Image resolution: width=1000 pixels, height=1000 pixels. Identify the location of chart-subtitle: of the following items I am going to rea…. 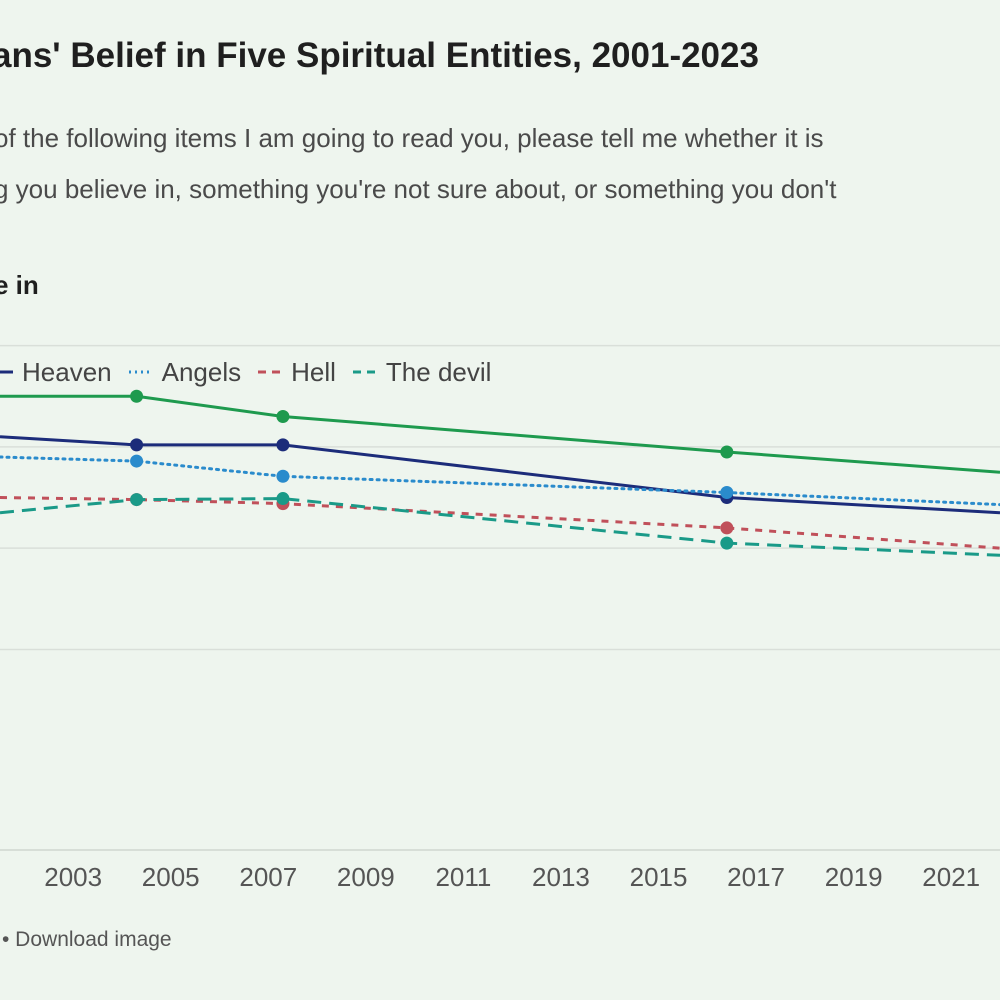
(500, 164).